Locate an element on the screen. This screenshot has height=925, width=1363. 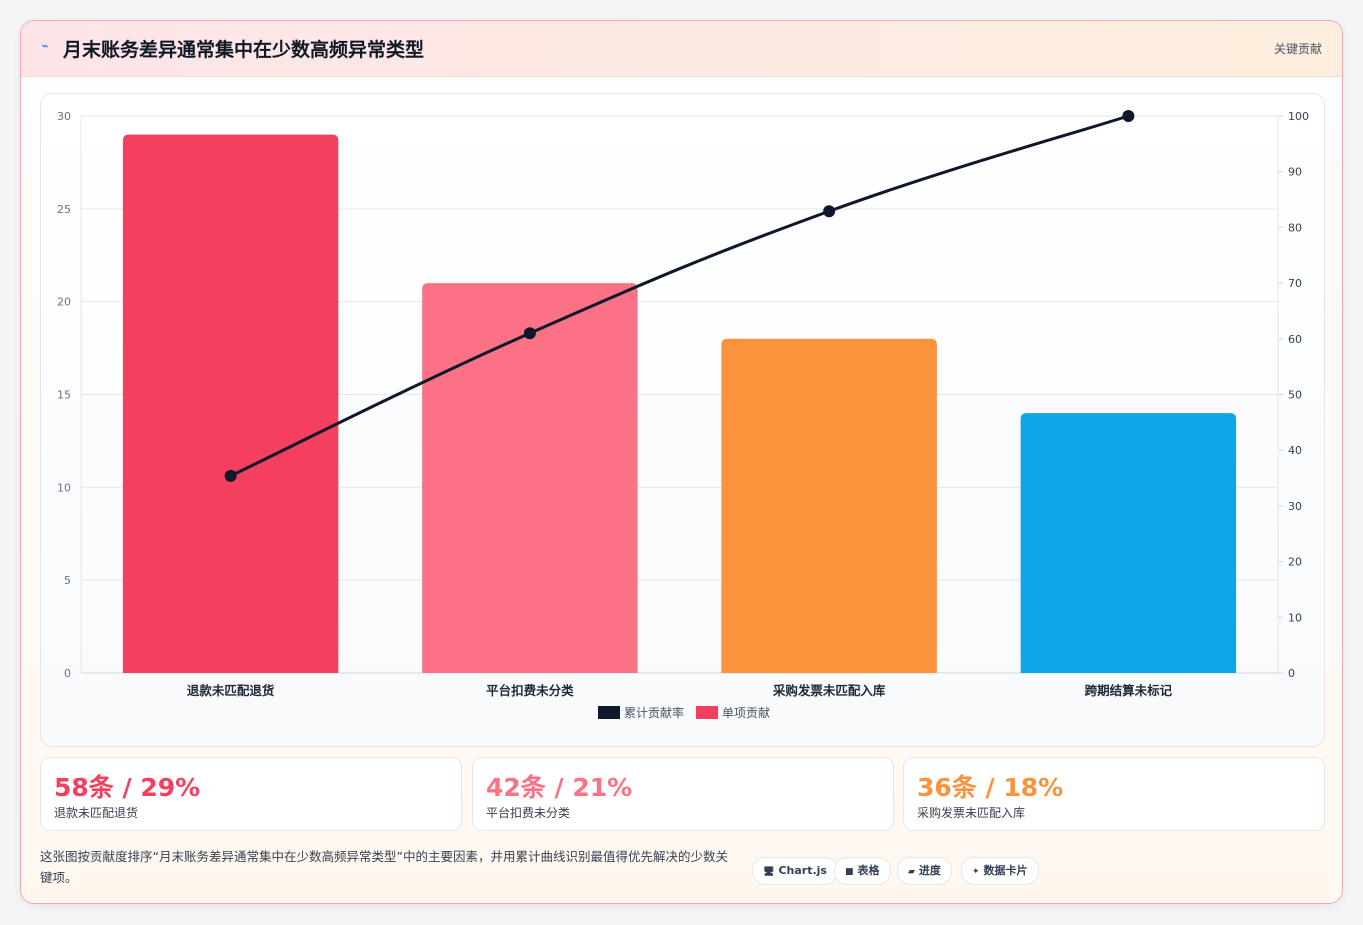
chip-label: 进度 is located at coordinates (929, 870).